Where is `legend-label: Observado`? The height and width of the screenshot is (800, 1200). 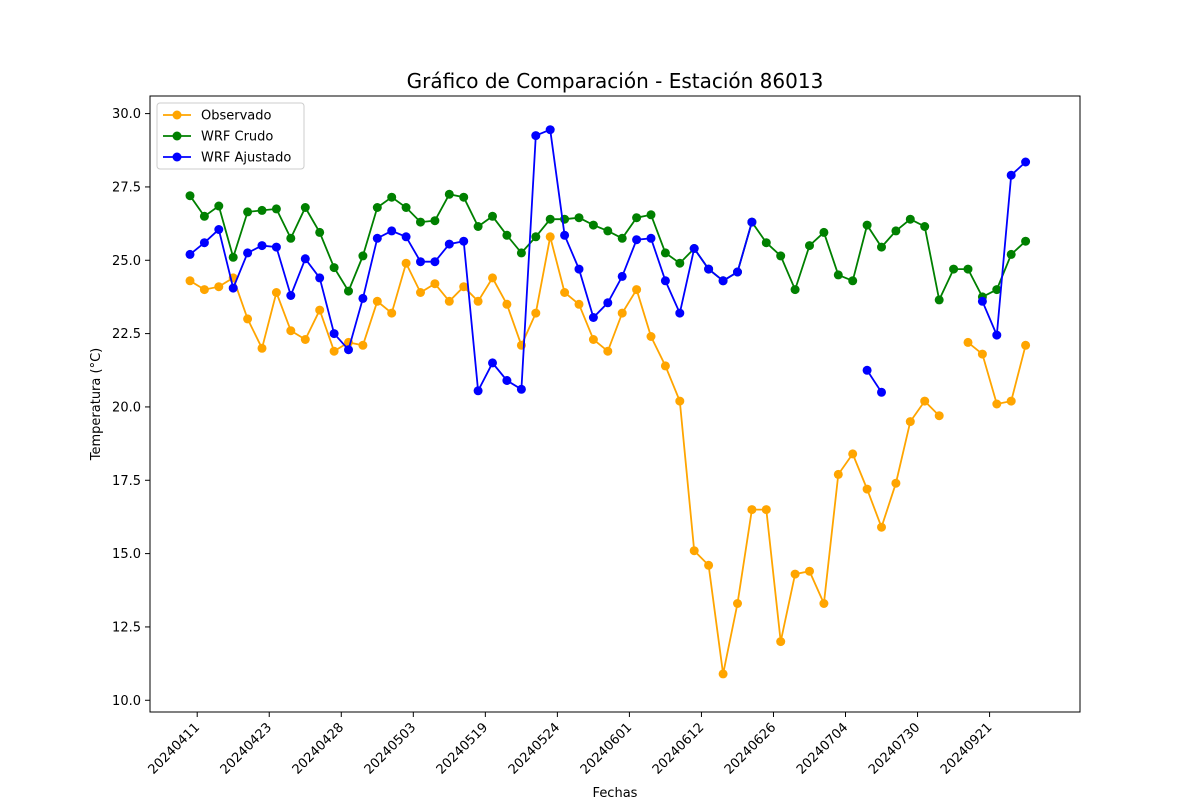 legend-label: Observado is located at coordinates (236, 116).